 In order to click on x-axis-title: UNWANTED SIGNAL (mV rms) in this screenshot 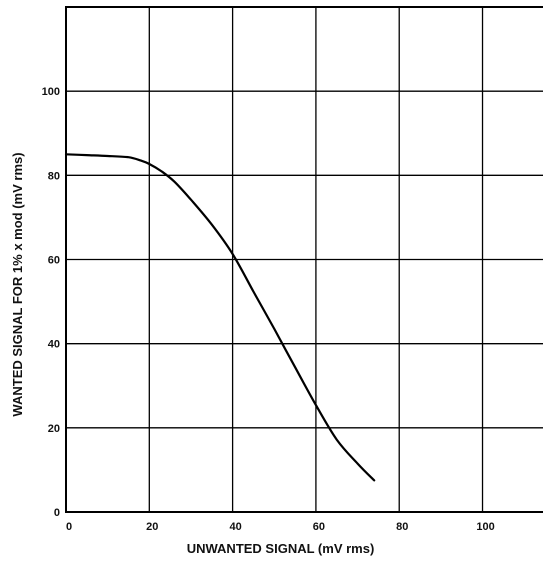, I will do `click(281, 548)`.